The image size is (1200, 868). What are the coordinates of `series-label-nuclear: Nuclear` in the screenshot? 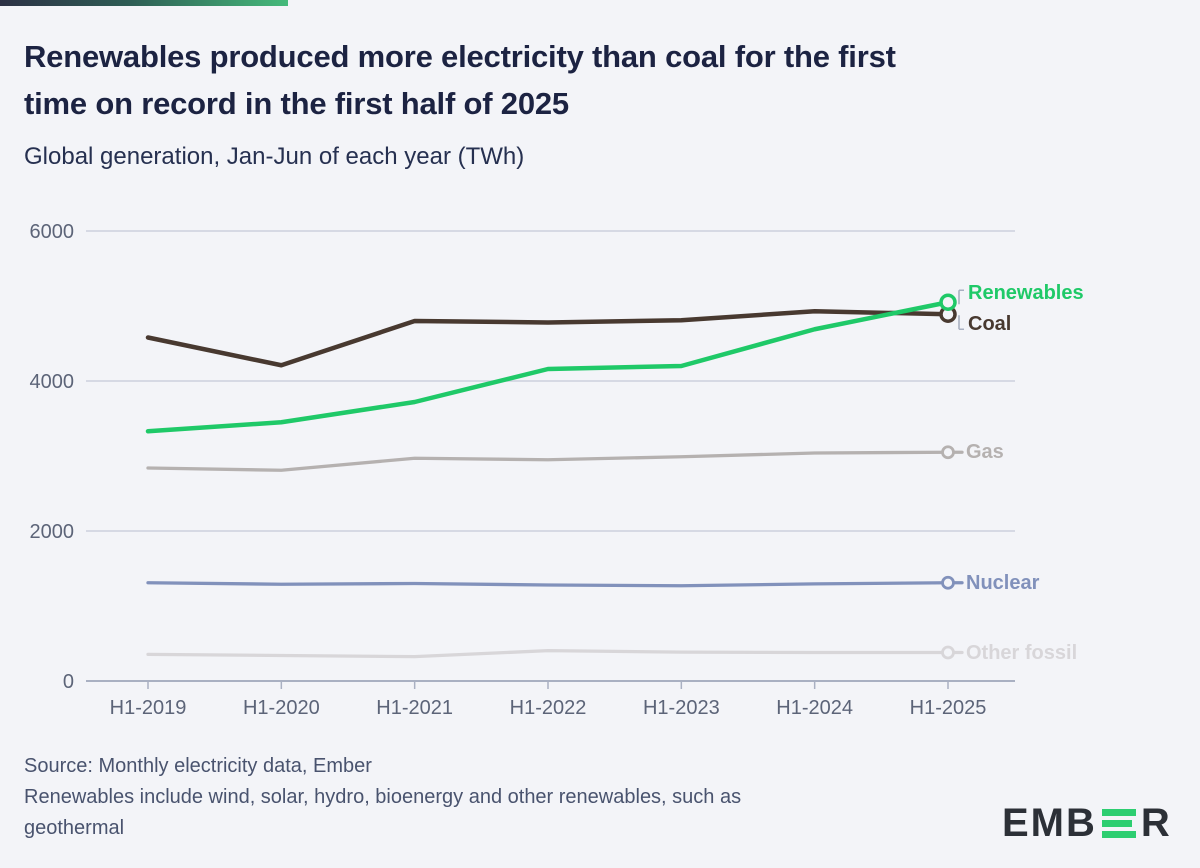 It's located at (1003, 582).